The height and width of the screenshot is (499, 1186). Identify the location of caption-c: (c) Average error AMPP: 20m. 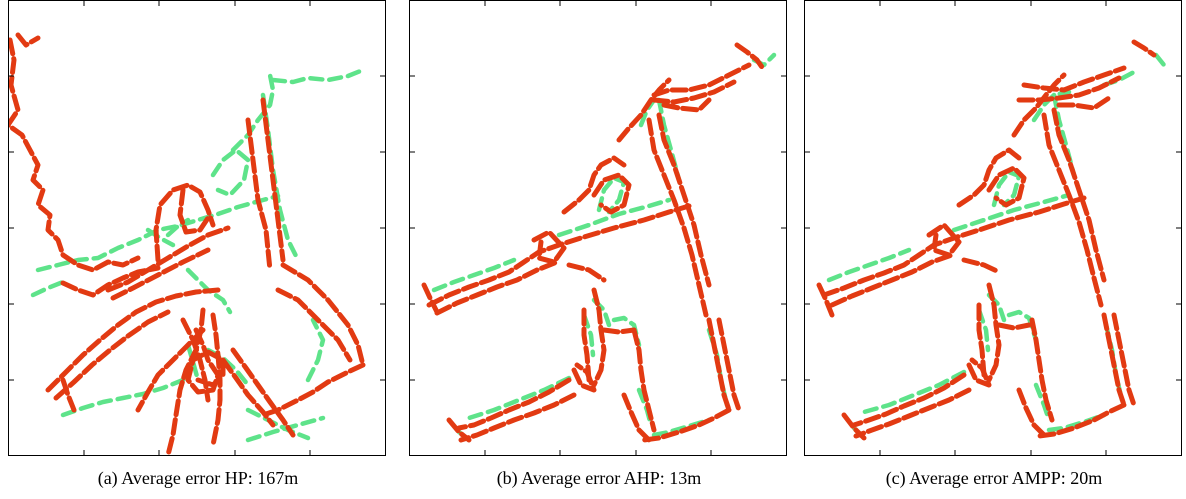
(994, 478).